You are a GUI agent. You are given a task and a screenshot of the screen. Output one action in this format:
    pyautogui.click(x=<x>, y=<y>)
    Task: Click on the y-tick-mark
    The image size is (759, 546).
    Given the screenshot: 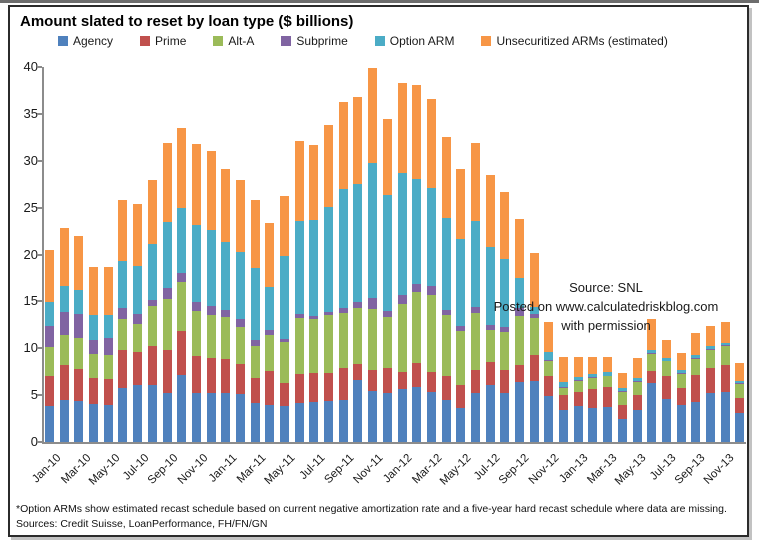 What is the action you would take?
    pyautogui.click(x=39, y=442)
    